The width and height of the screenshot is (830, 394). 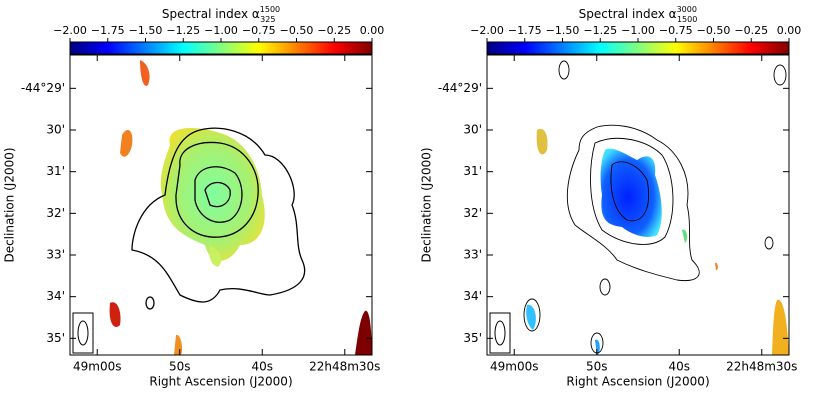 I want to click on title-subscript: 1500, so click(x=687, y=19).